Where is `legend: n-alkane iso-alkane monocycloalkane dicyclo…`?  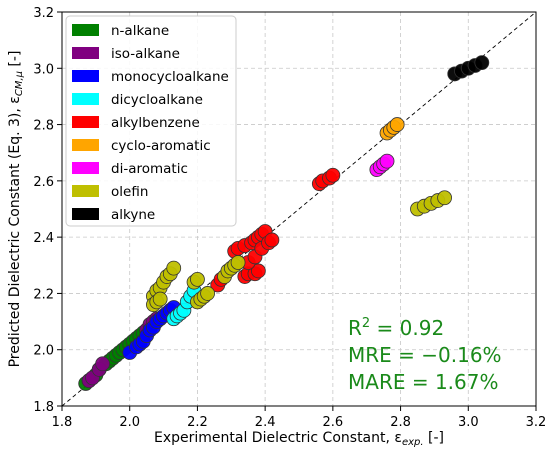 legend: n-alkane iso-alkane monocycloalkane dicyclo… is located at coordinates (151, 121).